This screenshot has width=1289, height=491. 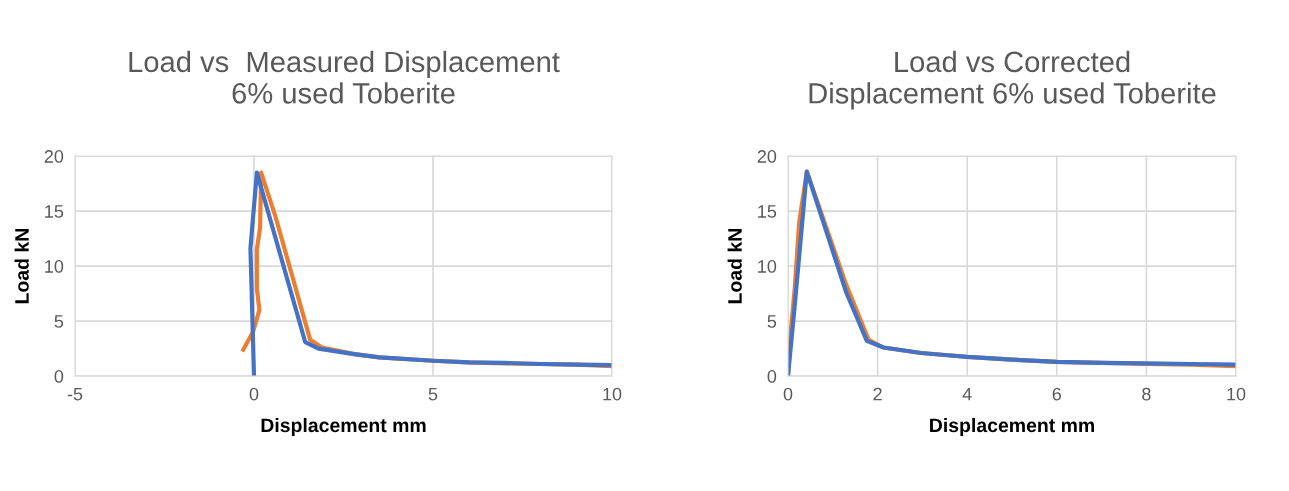 What do you see at coordinates (877, 394) in the screenshot?
I see `x-tick-label: 2` at bounding box center [877, 394].